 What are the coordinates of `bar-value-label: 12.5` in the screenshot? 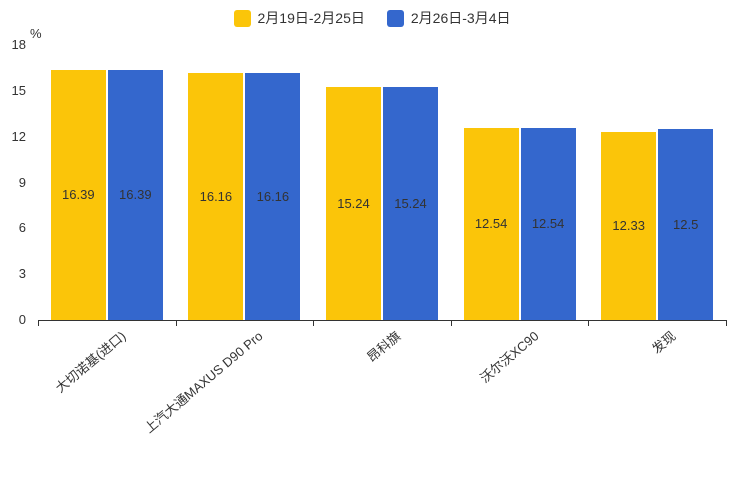 It's located at (686, 224).